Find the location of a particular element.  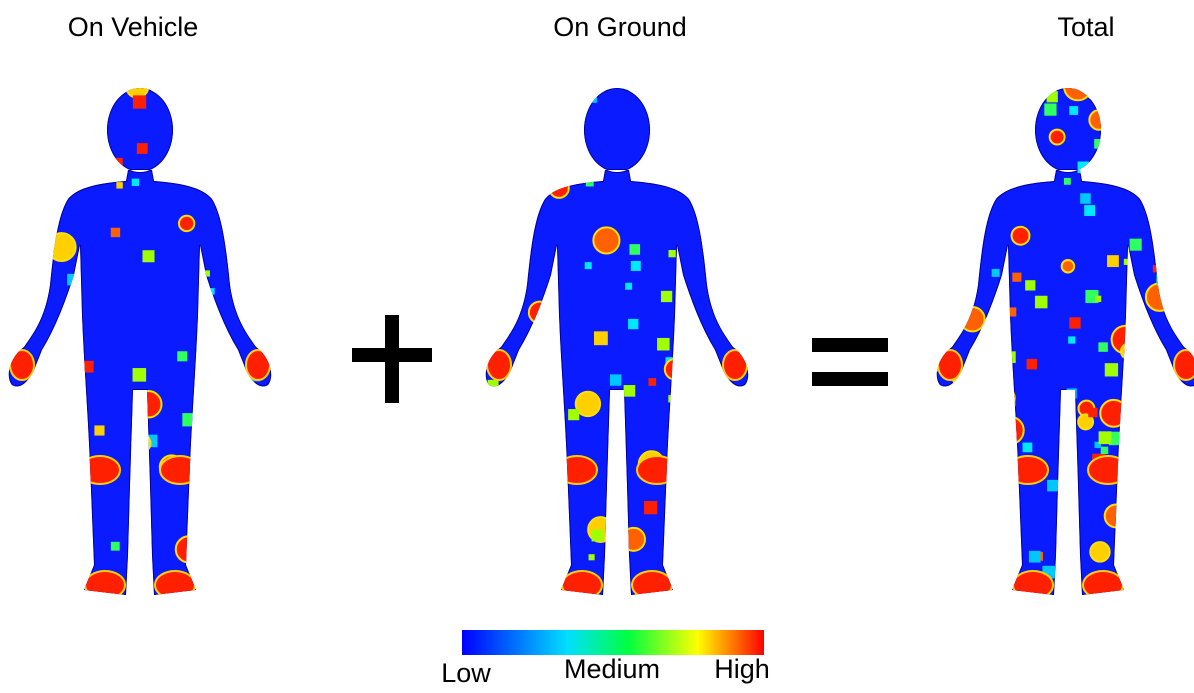

colorbar is located at coordinates (613, 642).